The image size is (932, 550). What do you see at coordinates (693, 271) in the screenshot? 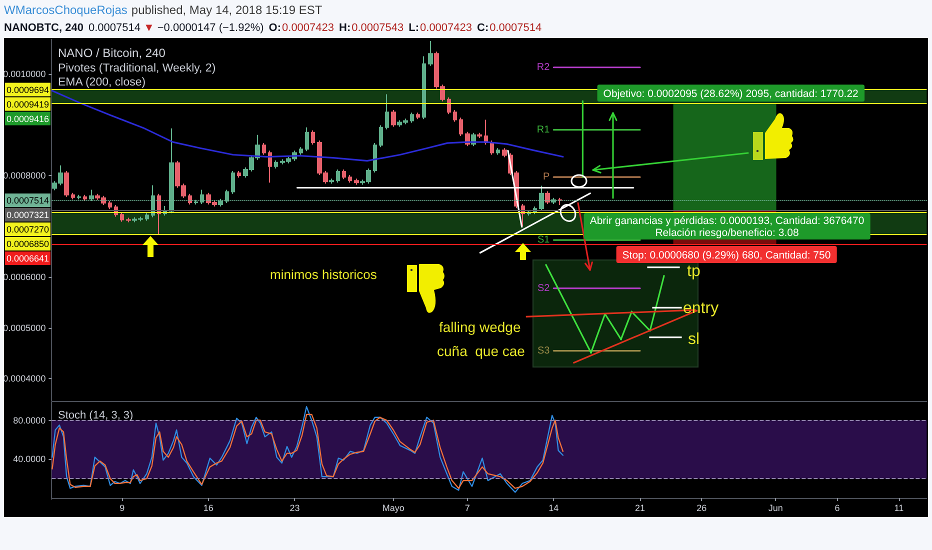
I see `annotation: tp` at bounding box center [693, 271].